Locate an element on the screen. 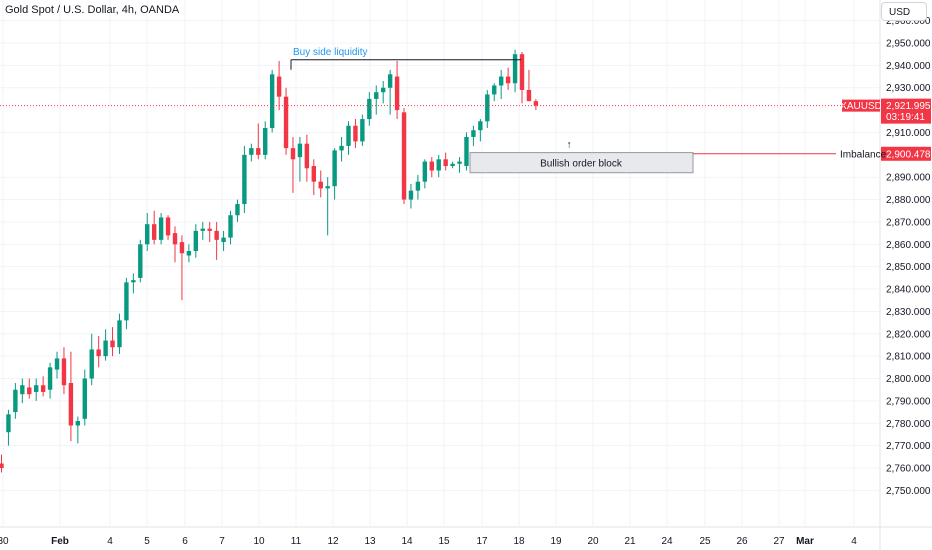 This screenshot has width=932, height=550. time-tick-label: 20 is located at coordinates (593, 541).